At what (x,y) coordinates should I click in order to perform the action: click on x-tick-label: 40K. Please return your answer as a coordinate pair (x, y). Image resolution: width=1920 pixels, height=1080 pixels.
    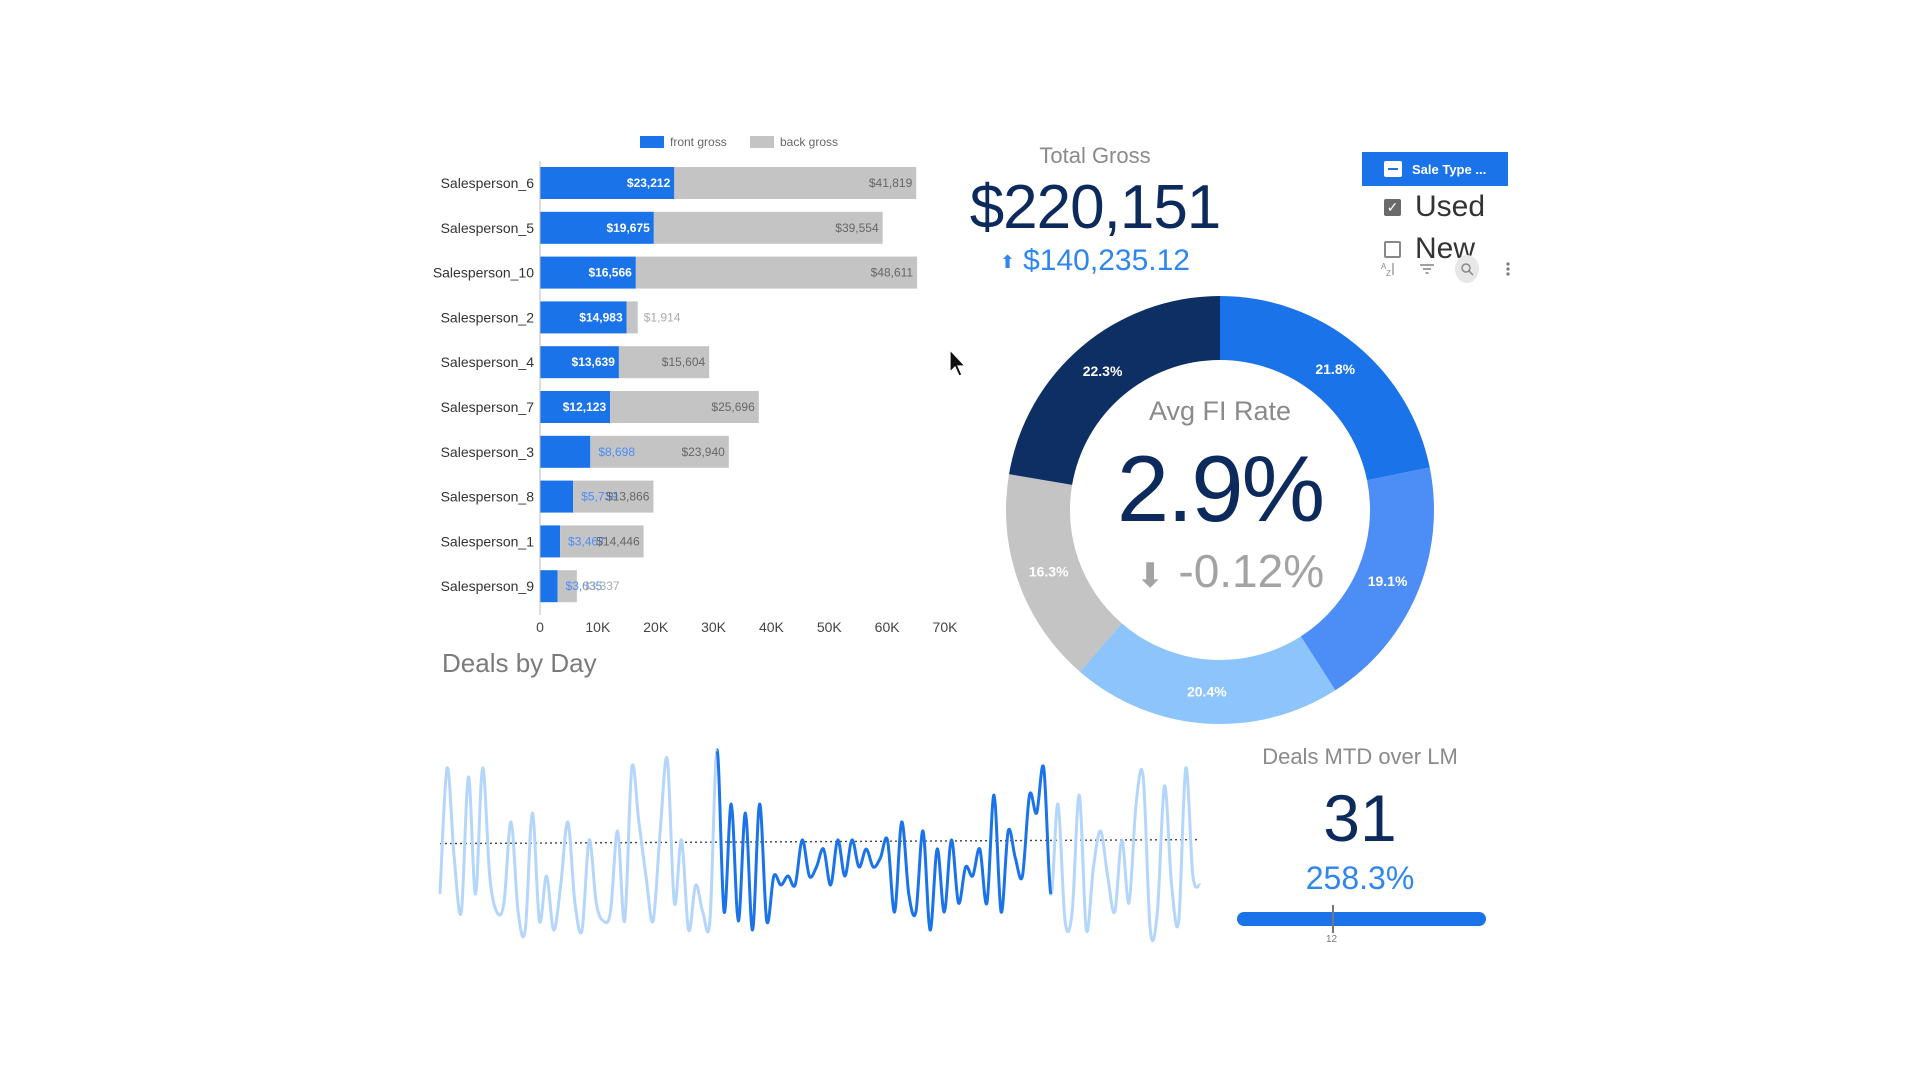
    Looking at the image, I should click on (772, 627).